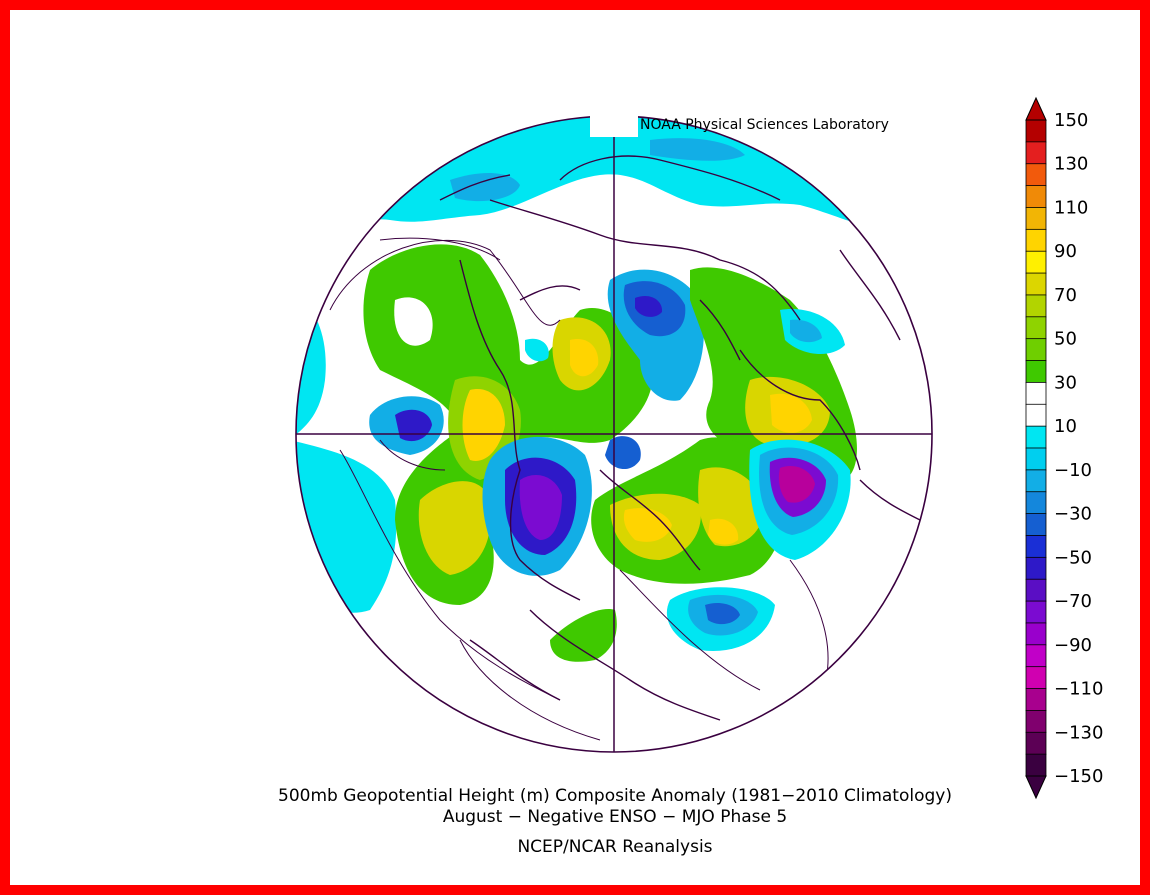 This screenshot has width=1150, height=895. I want to click on colorbar-tick-label: 130, so click(1071, 164).